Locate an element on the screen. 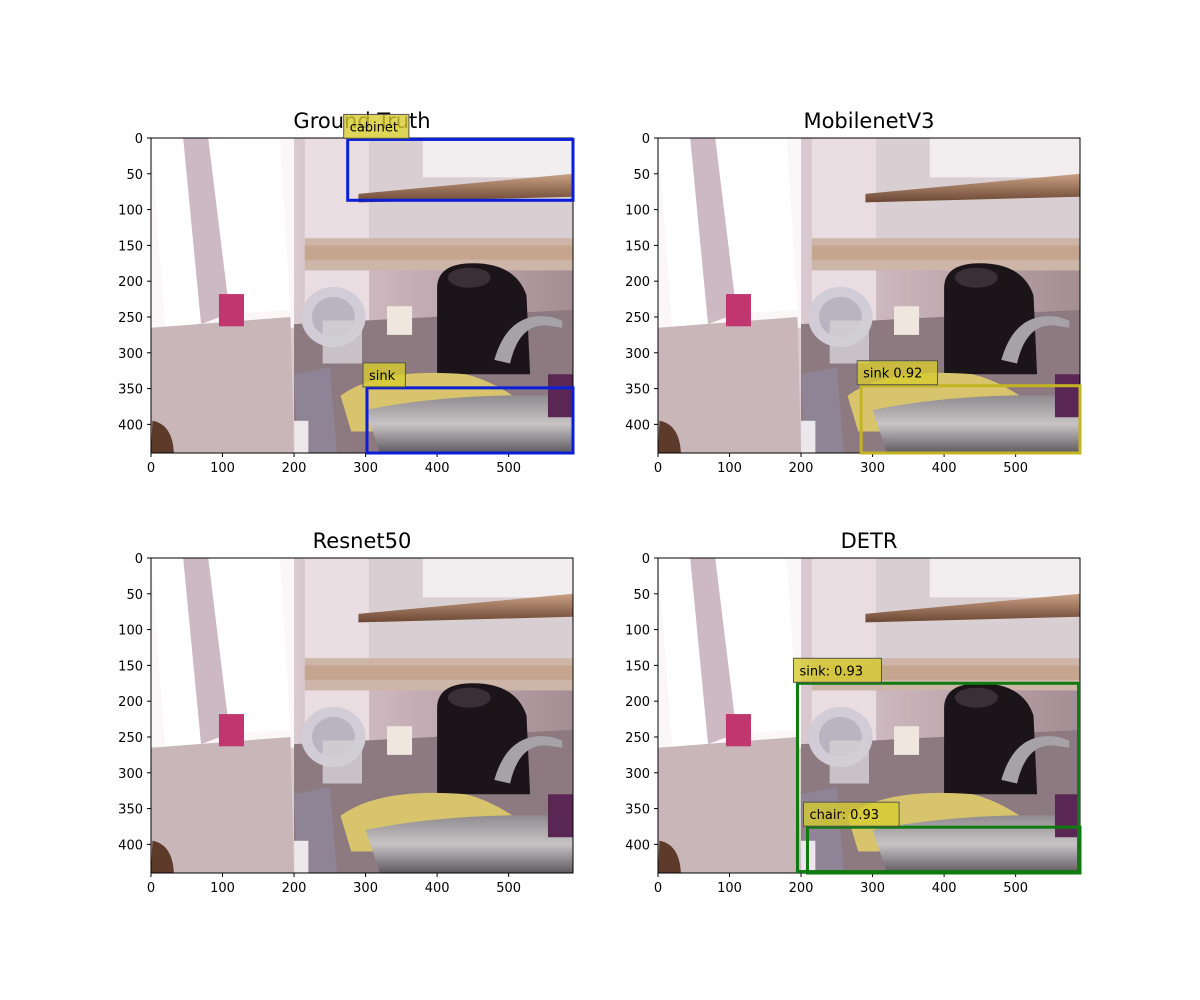 Image resolution: width=1200 pixels, height=1000 pixels. bbox-label: sink is located at coordinates (382, 376).